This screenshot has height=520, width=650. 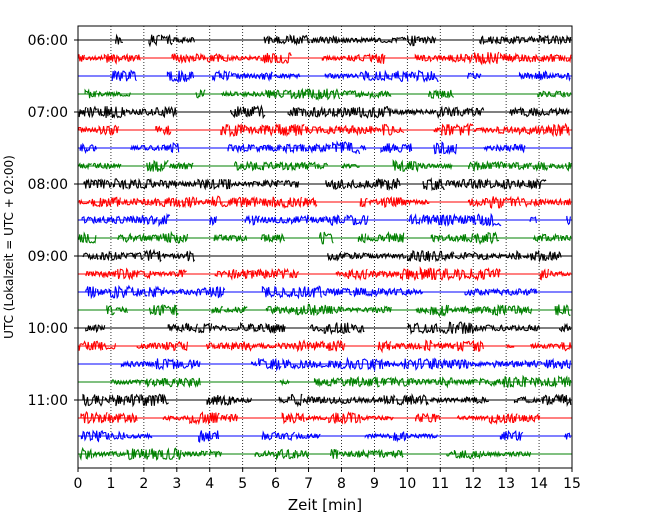 What do you see at coordinates (78, 484) in the screenshot?
I see `x-tick-label: 0` at bounding box center [78, 484].